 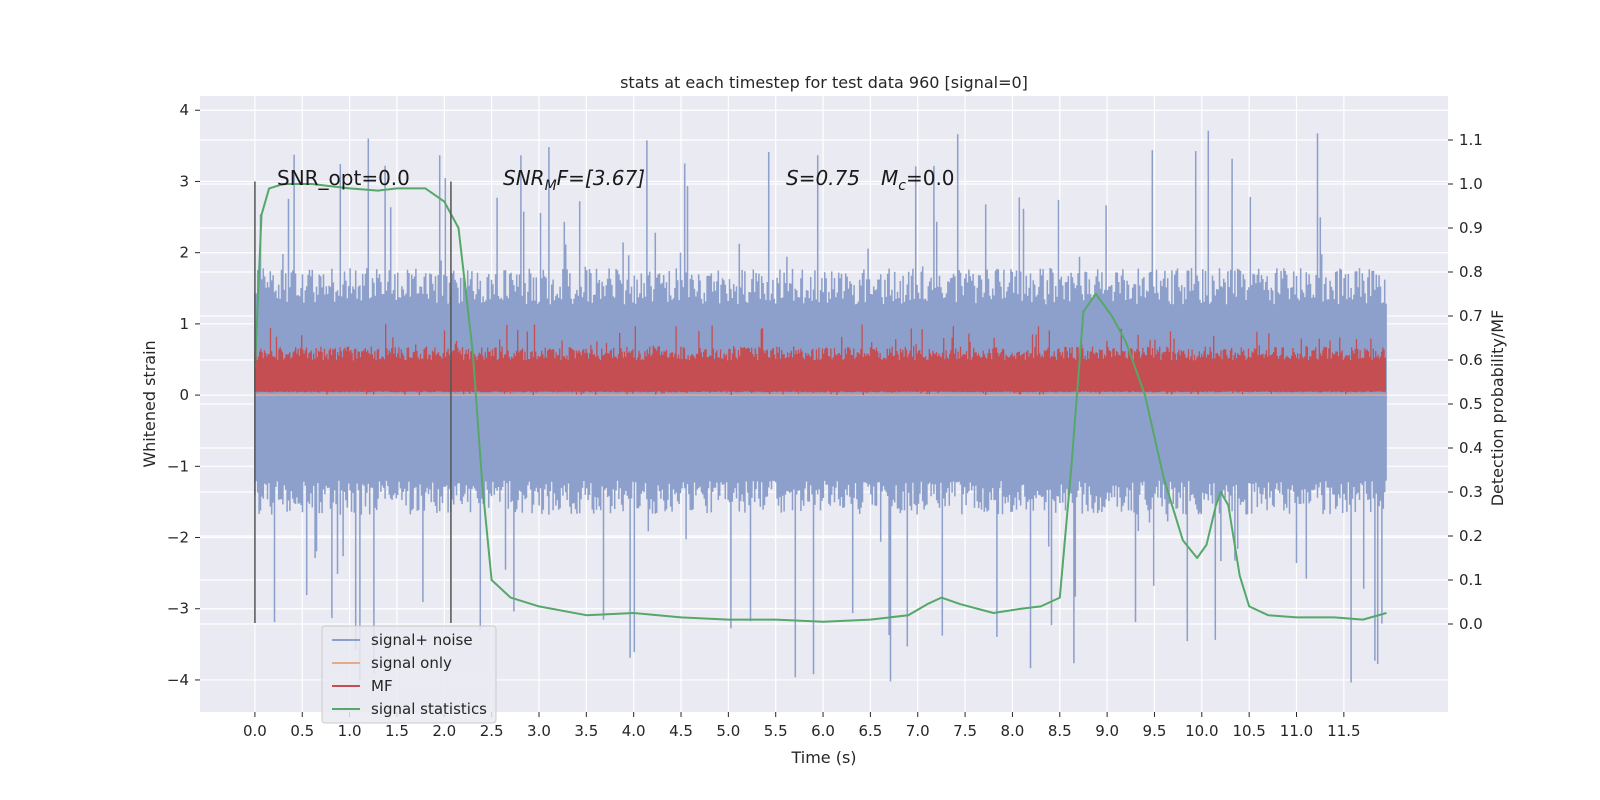 I want to click on y-right-tick-label: 1.0, so click(x=1471, y=184).